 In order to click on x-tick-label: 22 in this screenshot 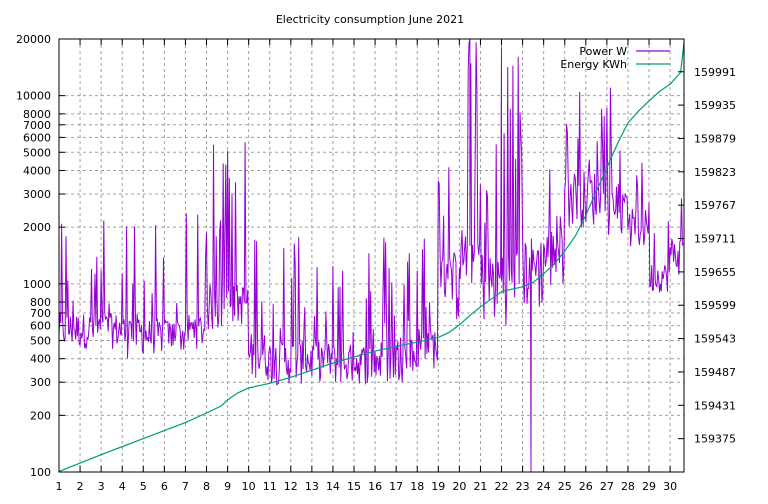, I will do `click(502, 486)`.